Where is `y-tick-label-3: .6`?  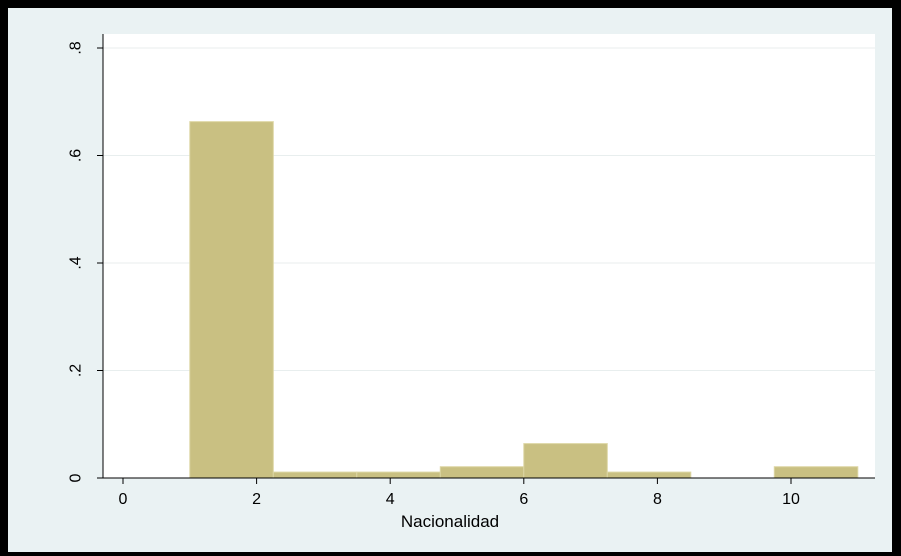
y-tick-label-3: .6 is located at coordinates (76, 155).